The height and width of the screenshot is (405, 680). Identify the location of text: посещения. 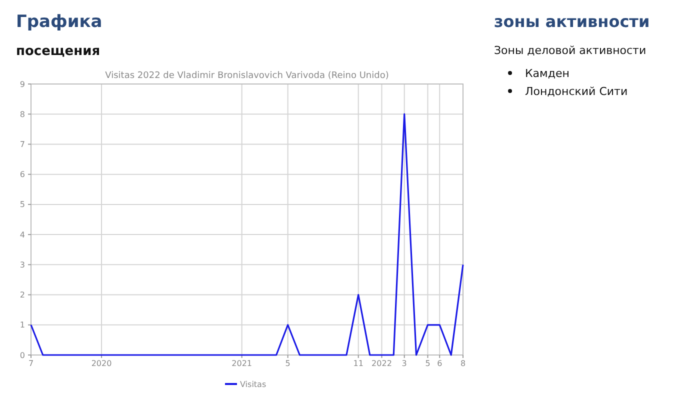
(58, 51).